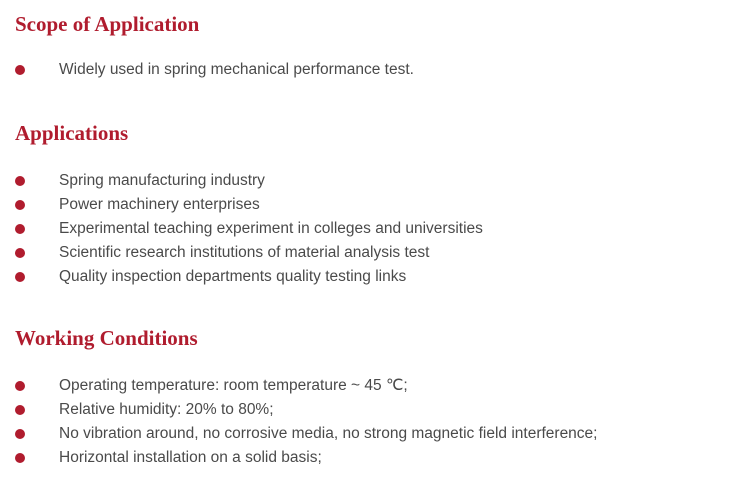  Describe the element at coordinates (159, 204) in the screenshot. I see `list-item-text: Power machinery enterprises` at that location.